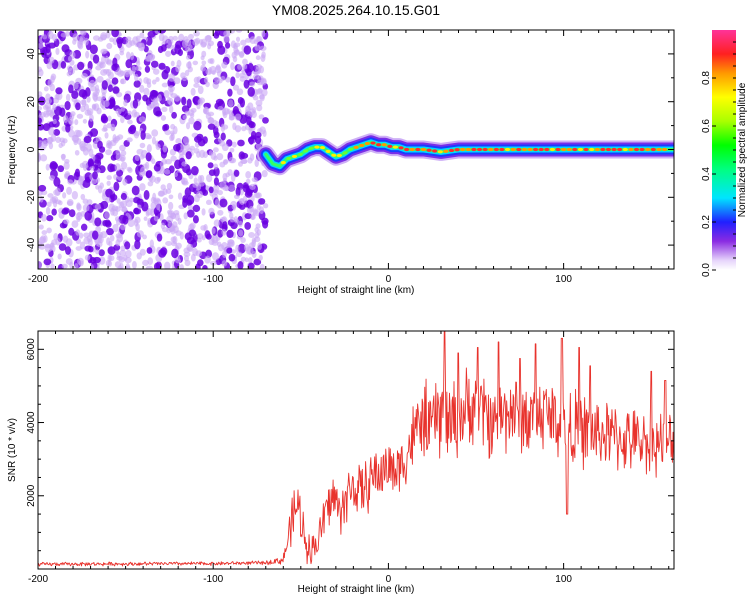  Describe the element at coordinates (389, 279) in the screenshot. I see `spectrogram-x-tick-label: 0` at that location.